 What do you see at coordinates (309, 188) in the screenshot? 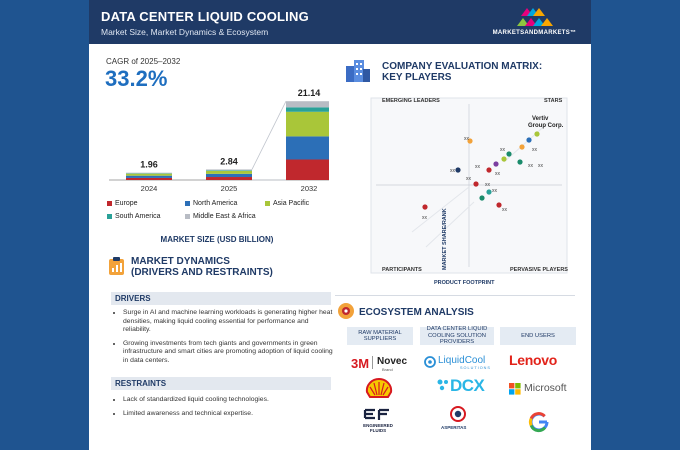
I see `bar-category-label: 2032` at bounding box center [309, 188].